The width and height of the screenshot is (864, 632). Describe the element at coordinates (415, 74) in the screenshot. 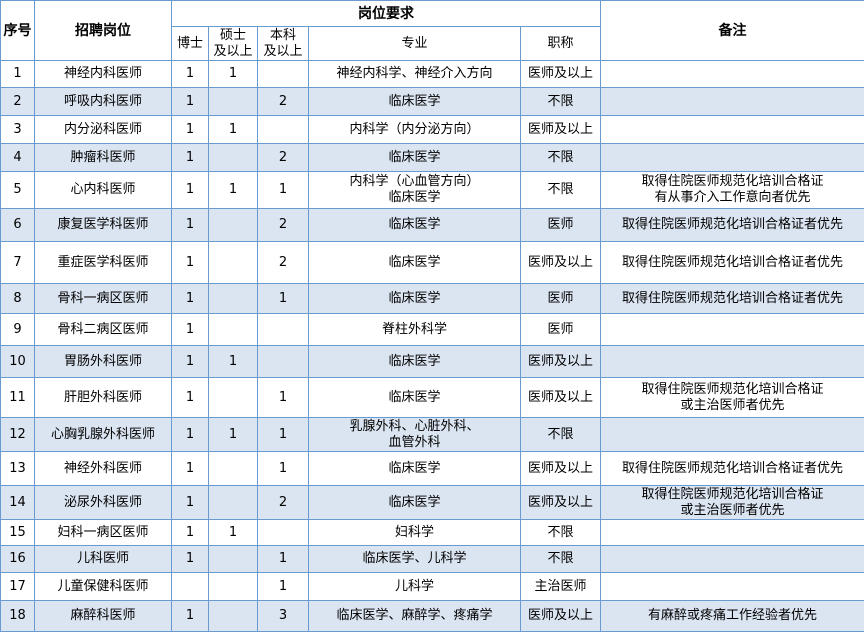

I see `cell-major: 神经内科学、神经介入方向` at that location.